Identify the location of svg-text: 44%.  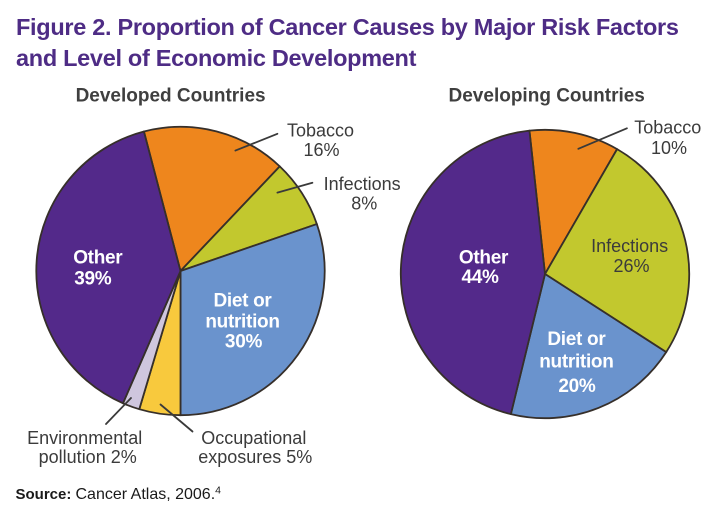
(481, 277).